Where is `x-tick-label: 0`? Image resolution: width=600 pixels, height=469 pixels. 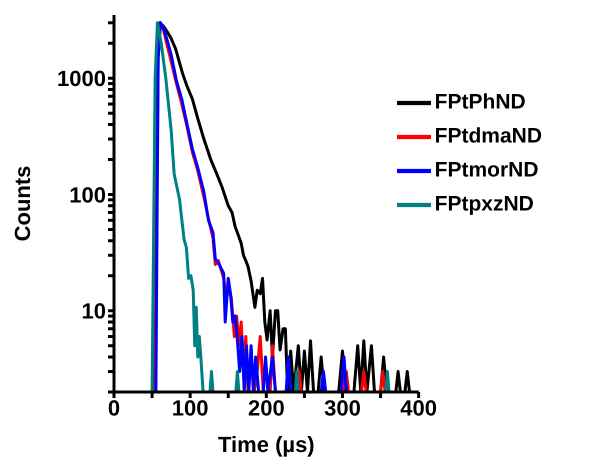 x-tick-label: 0 is located at coordinates (114, 408).